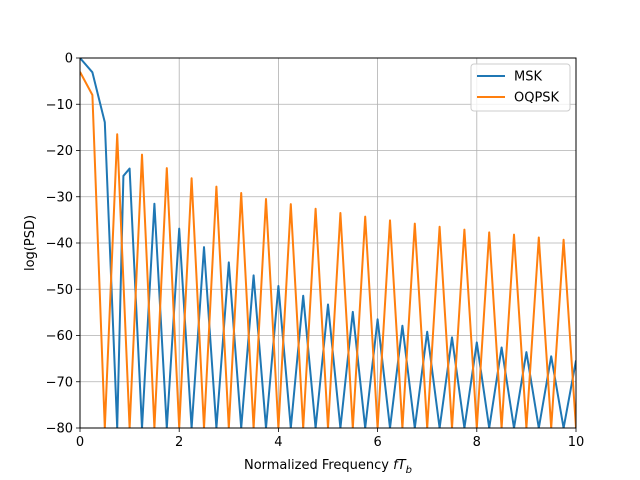 This screenshot has width=640, height=480. I want to click on x-tick-label-0: 0, so click(80, 442).